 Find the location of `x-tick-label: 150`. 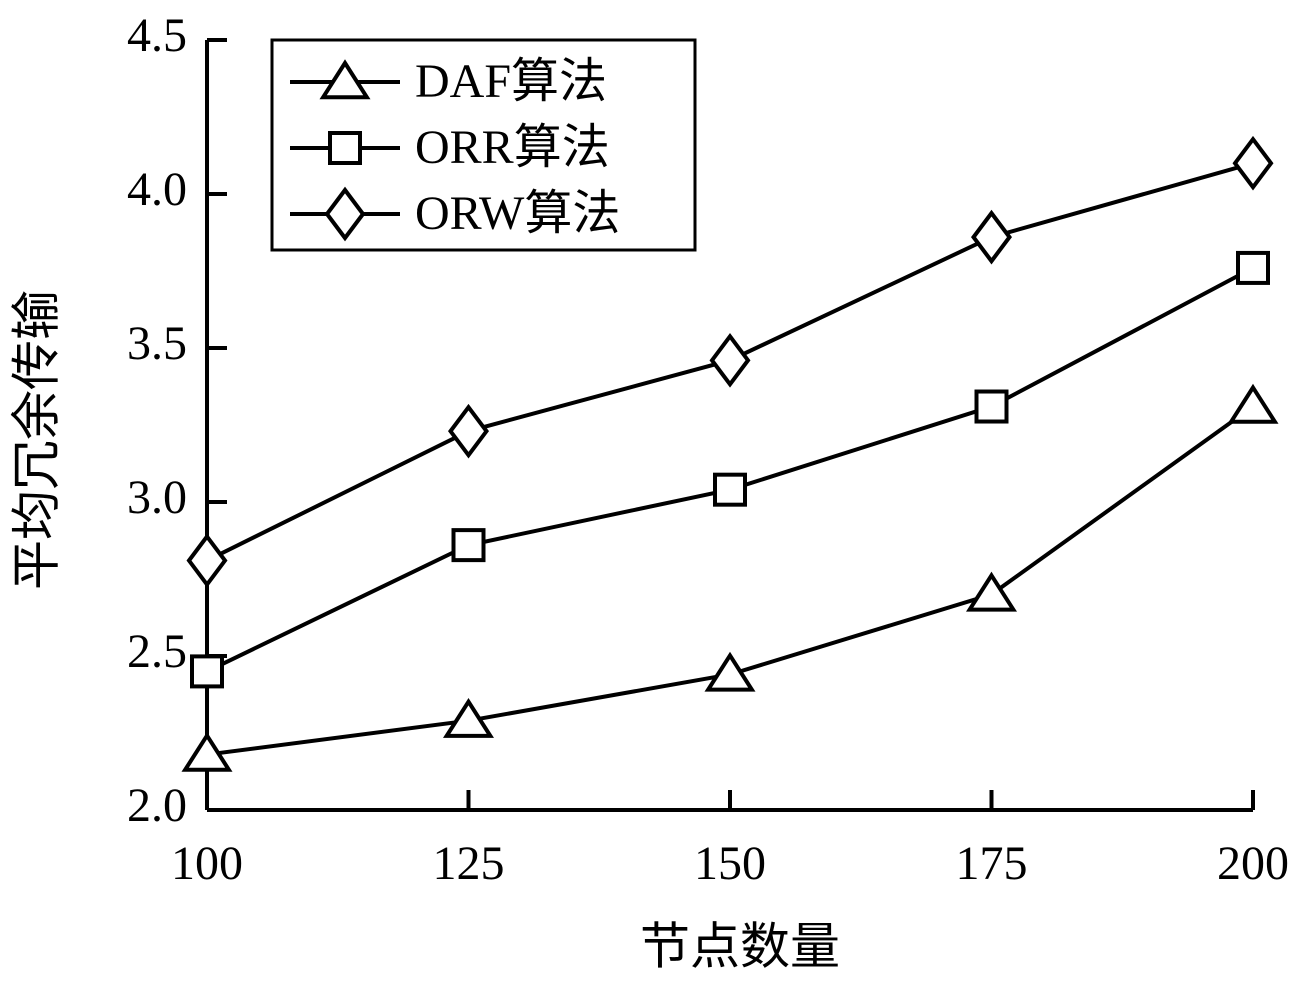

x-tick-label: 150 is located at coordinates (730, 863).